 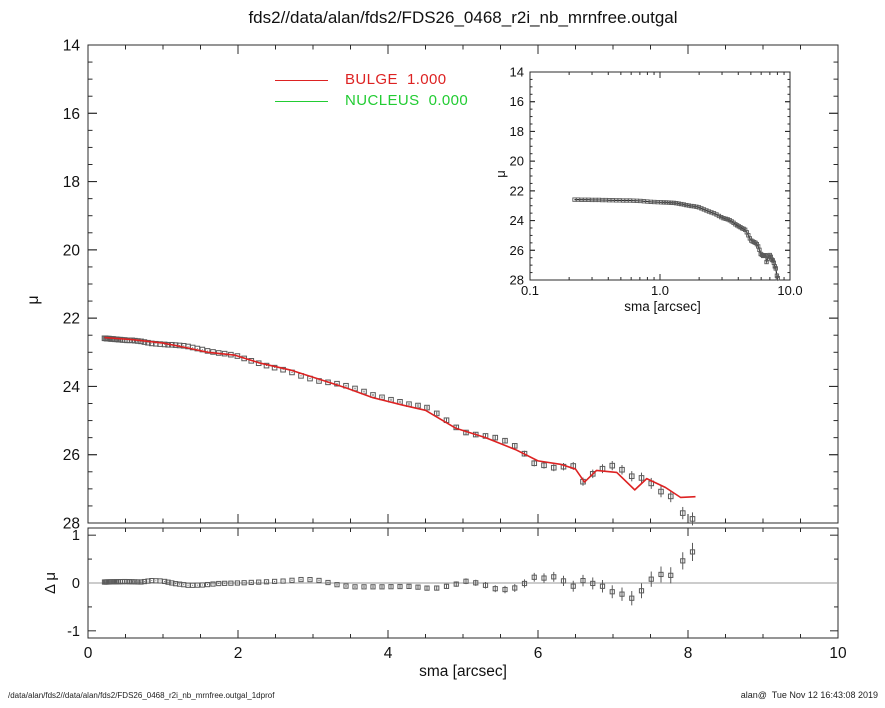 I want to click on inset-y-tick-label: 16, so click(x=517, y=101).